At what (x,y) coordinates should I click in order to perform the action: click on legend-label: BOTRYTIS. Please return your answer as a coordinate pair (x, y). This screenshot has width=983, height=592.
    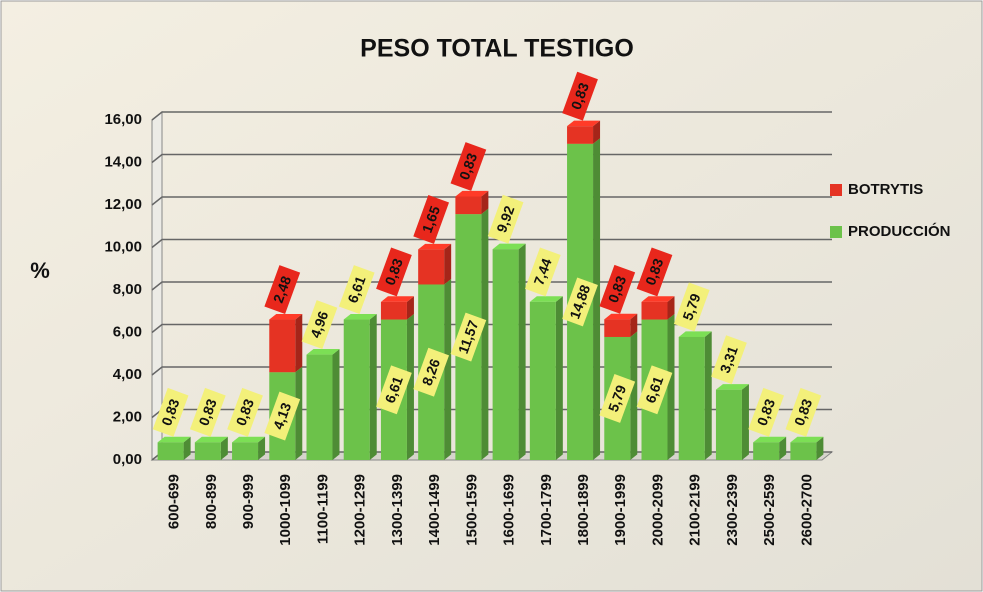
    Looking at the image, I should click on (885, 189).